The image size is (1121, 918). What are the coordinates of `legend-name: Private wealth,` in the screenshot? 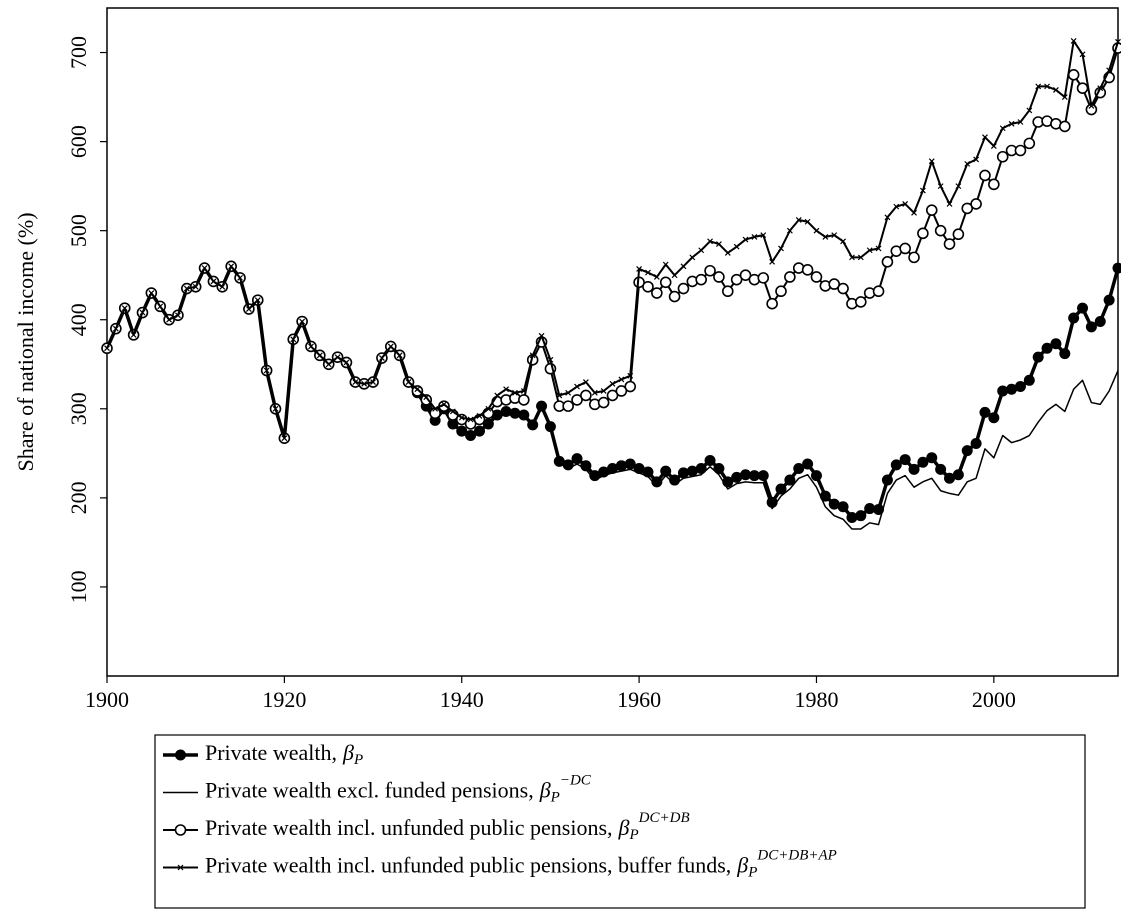 It's located at (271, 752).